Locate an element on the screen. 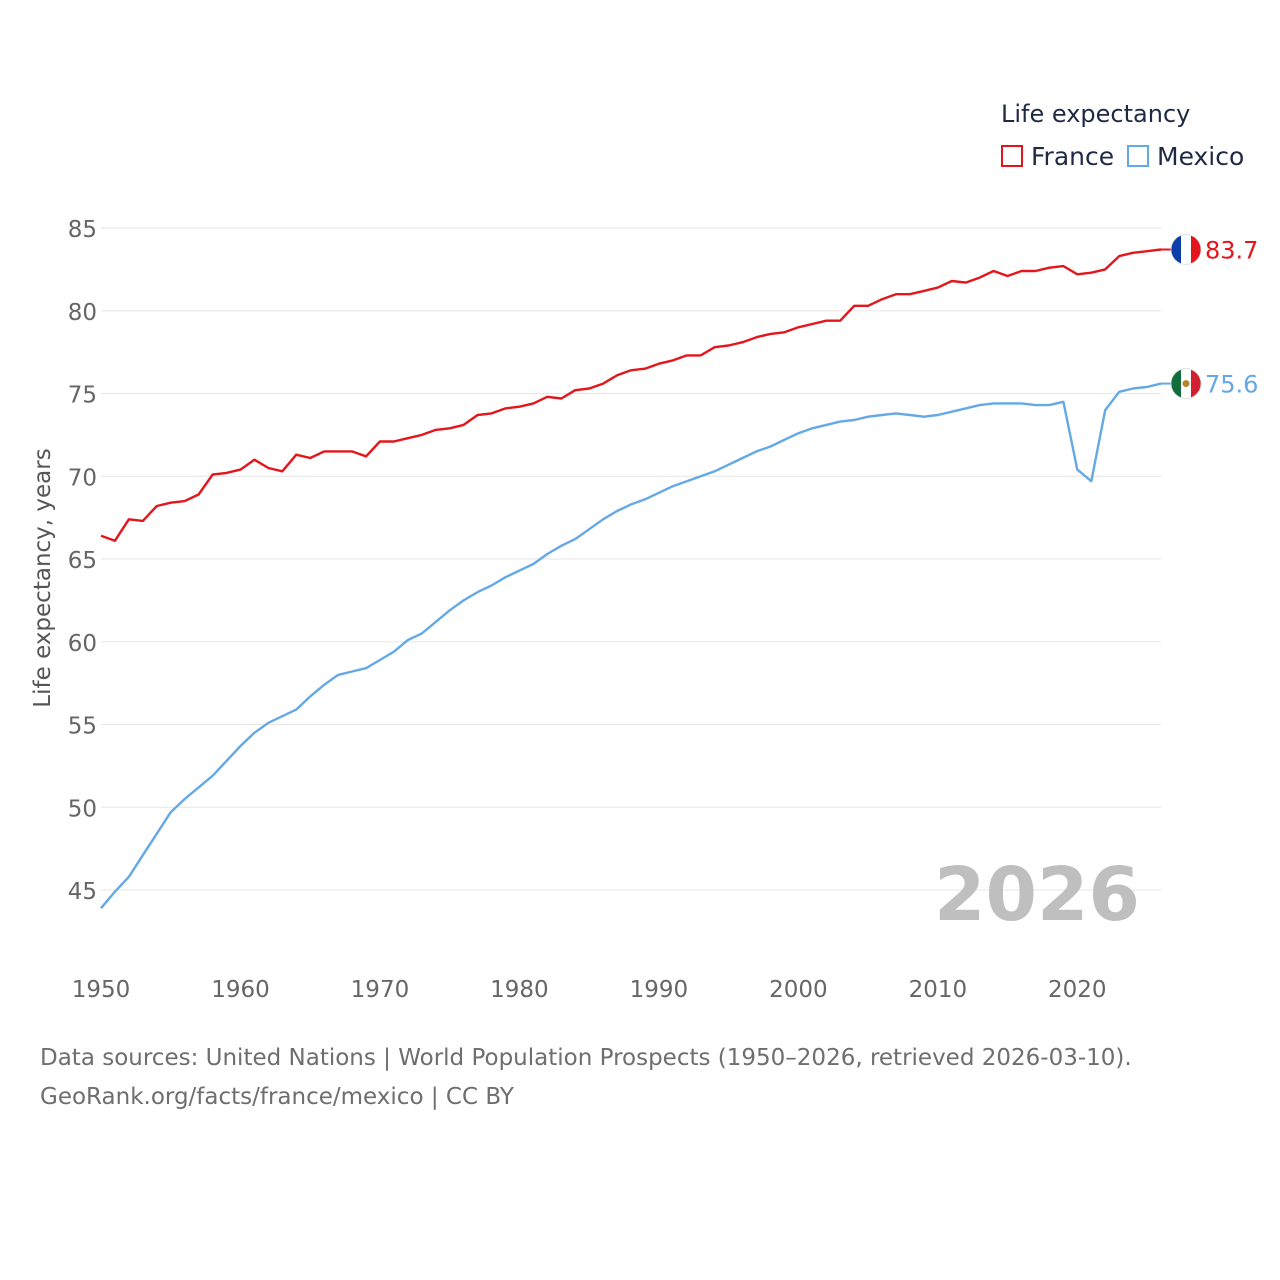  series-end-labels: 83.7 75.6 is located at coordinates (1209, 316).